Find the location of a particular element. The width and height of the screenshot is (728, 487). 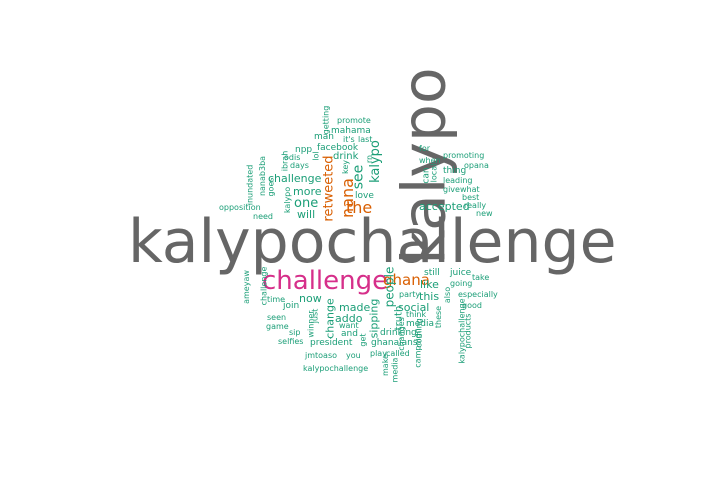

word: mahama is located at coordinates (351, 131).